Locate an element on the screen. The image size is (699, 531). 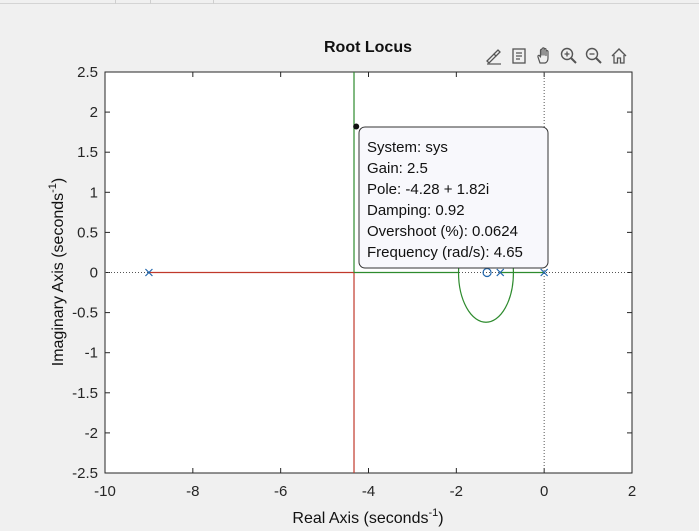
datatip-gain: Gain: 2.5 is located at coordinates (397, 168).